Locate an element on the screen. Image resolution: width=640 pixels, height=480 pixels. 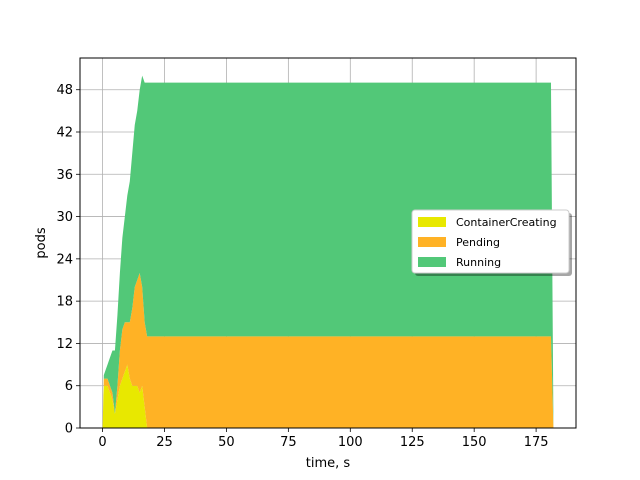
x-tick-label: 25 is located at coordinates (164, 442).